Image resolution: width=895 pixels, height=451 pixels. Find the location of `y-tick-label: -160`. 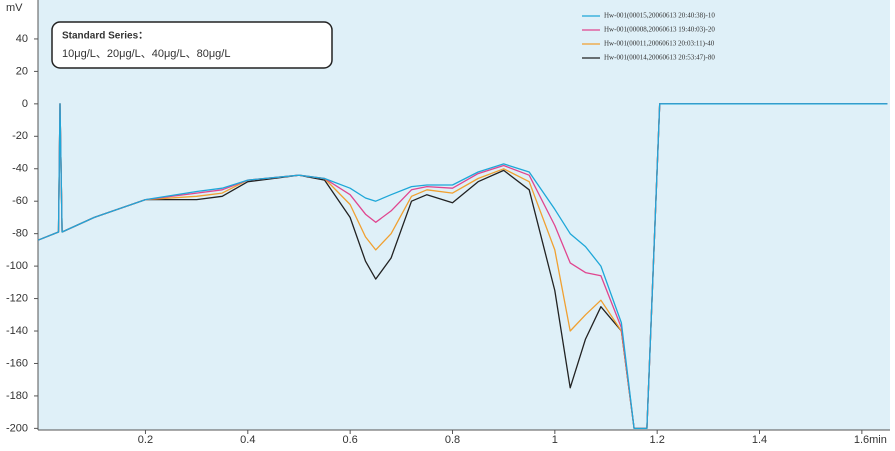

y-tick-label: -160 is located at coordinates (17, 363).